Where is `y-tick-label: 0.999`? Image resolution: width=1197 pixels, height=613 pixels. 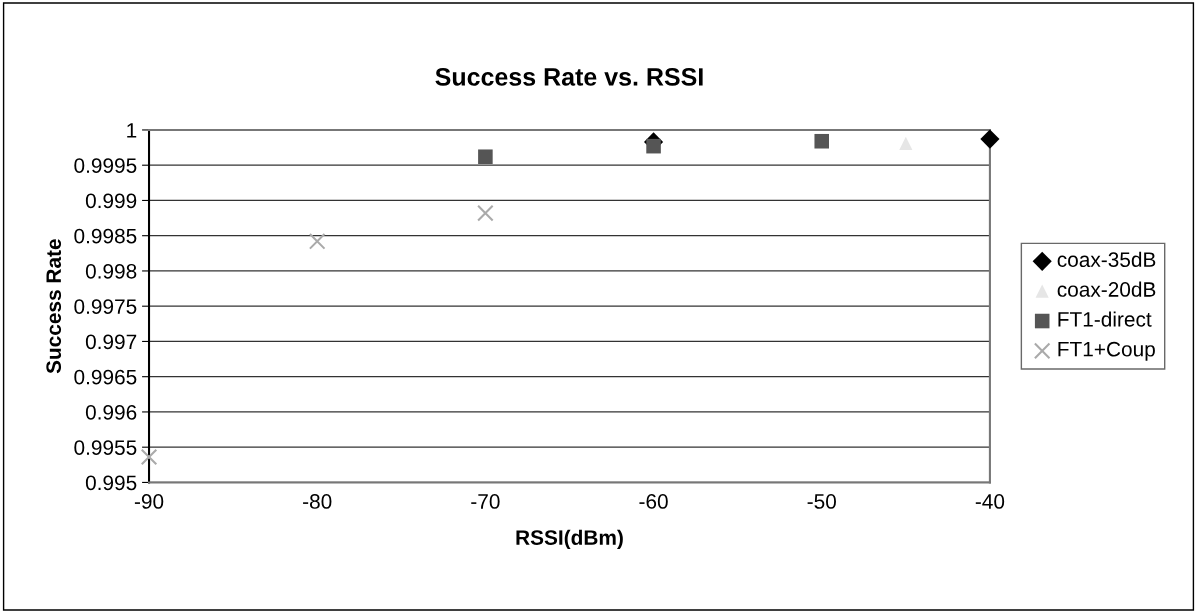 y-tick-label: 0.999 is located at coordinates (111, 201).